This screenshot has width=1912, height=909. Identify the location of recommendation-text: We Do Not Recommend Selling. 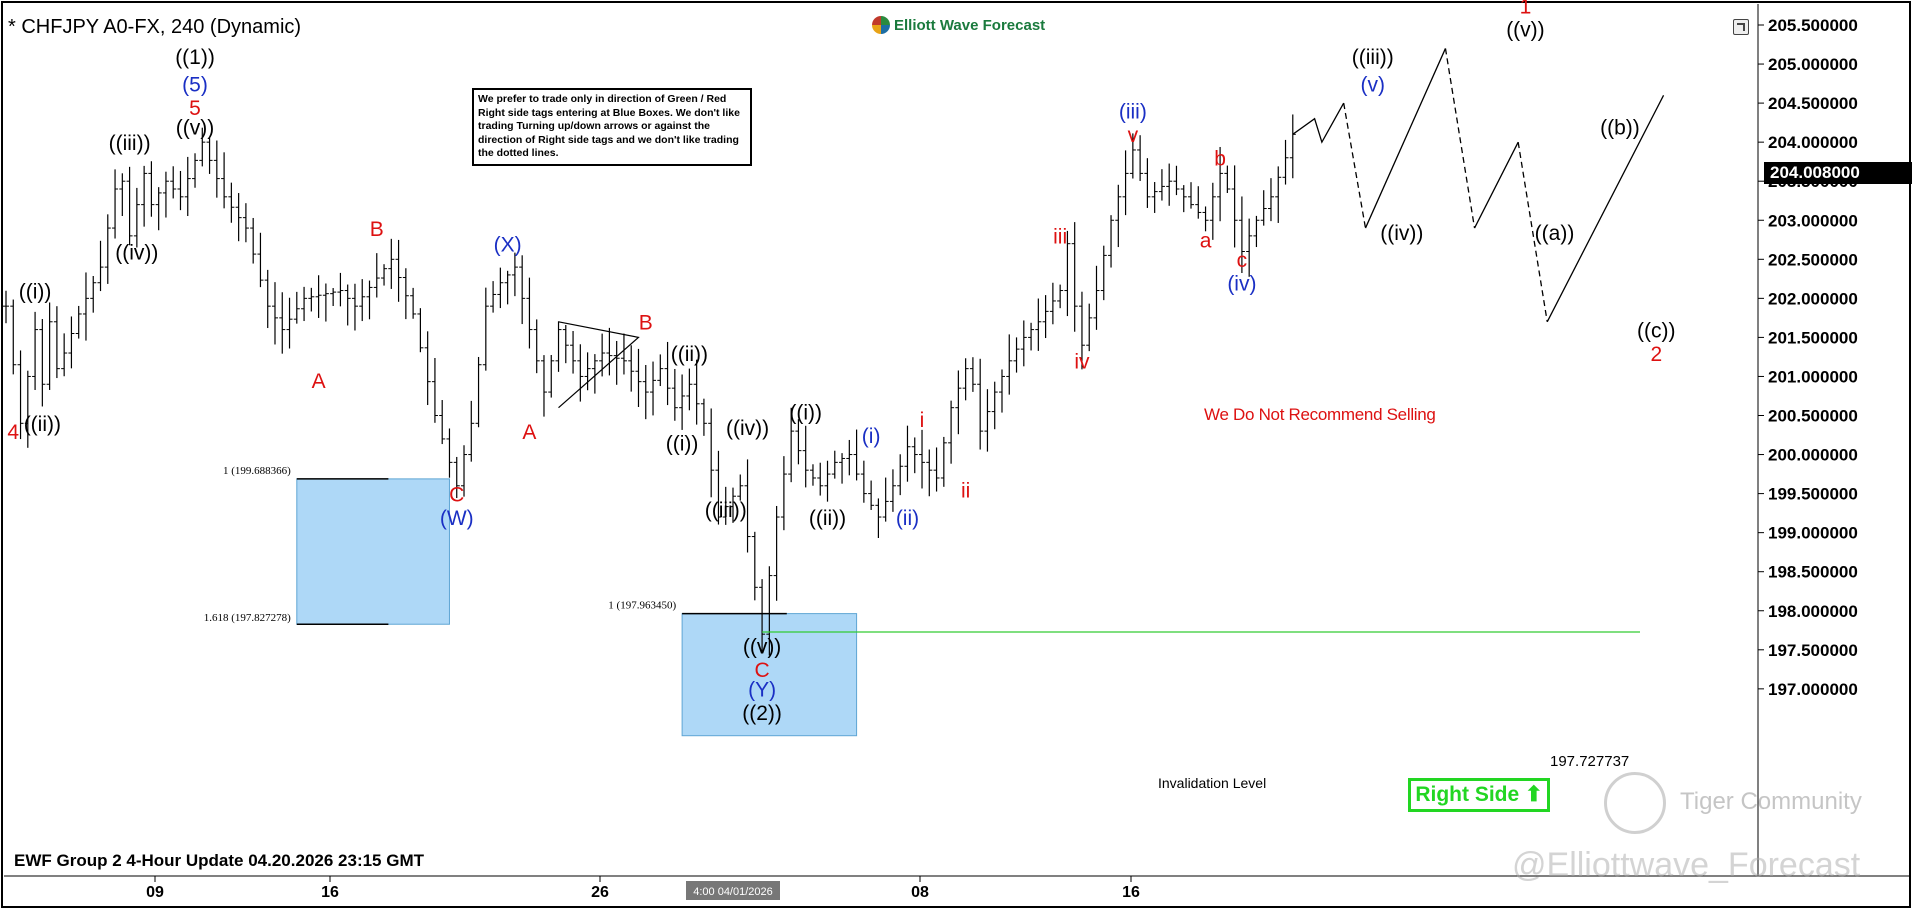
(1320, 414).